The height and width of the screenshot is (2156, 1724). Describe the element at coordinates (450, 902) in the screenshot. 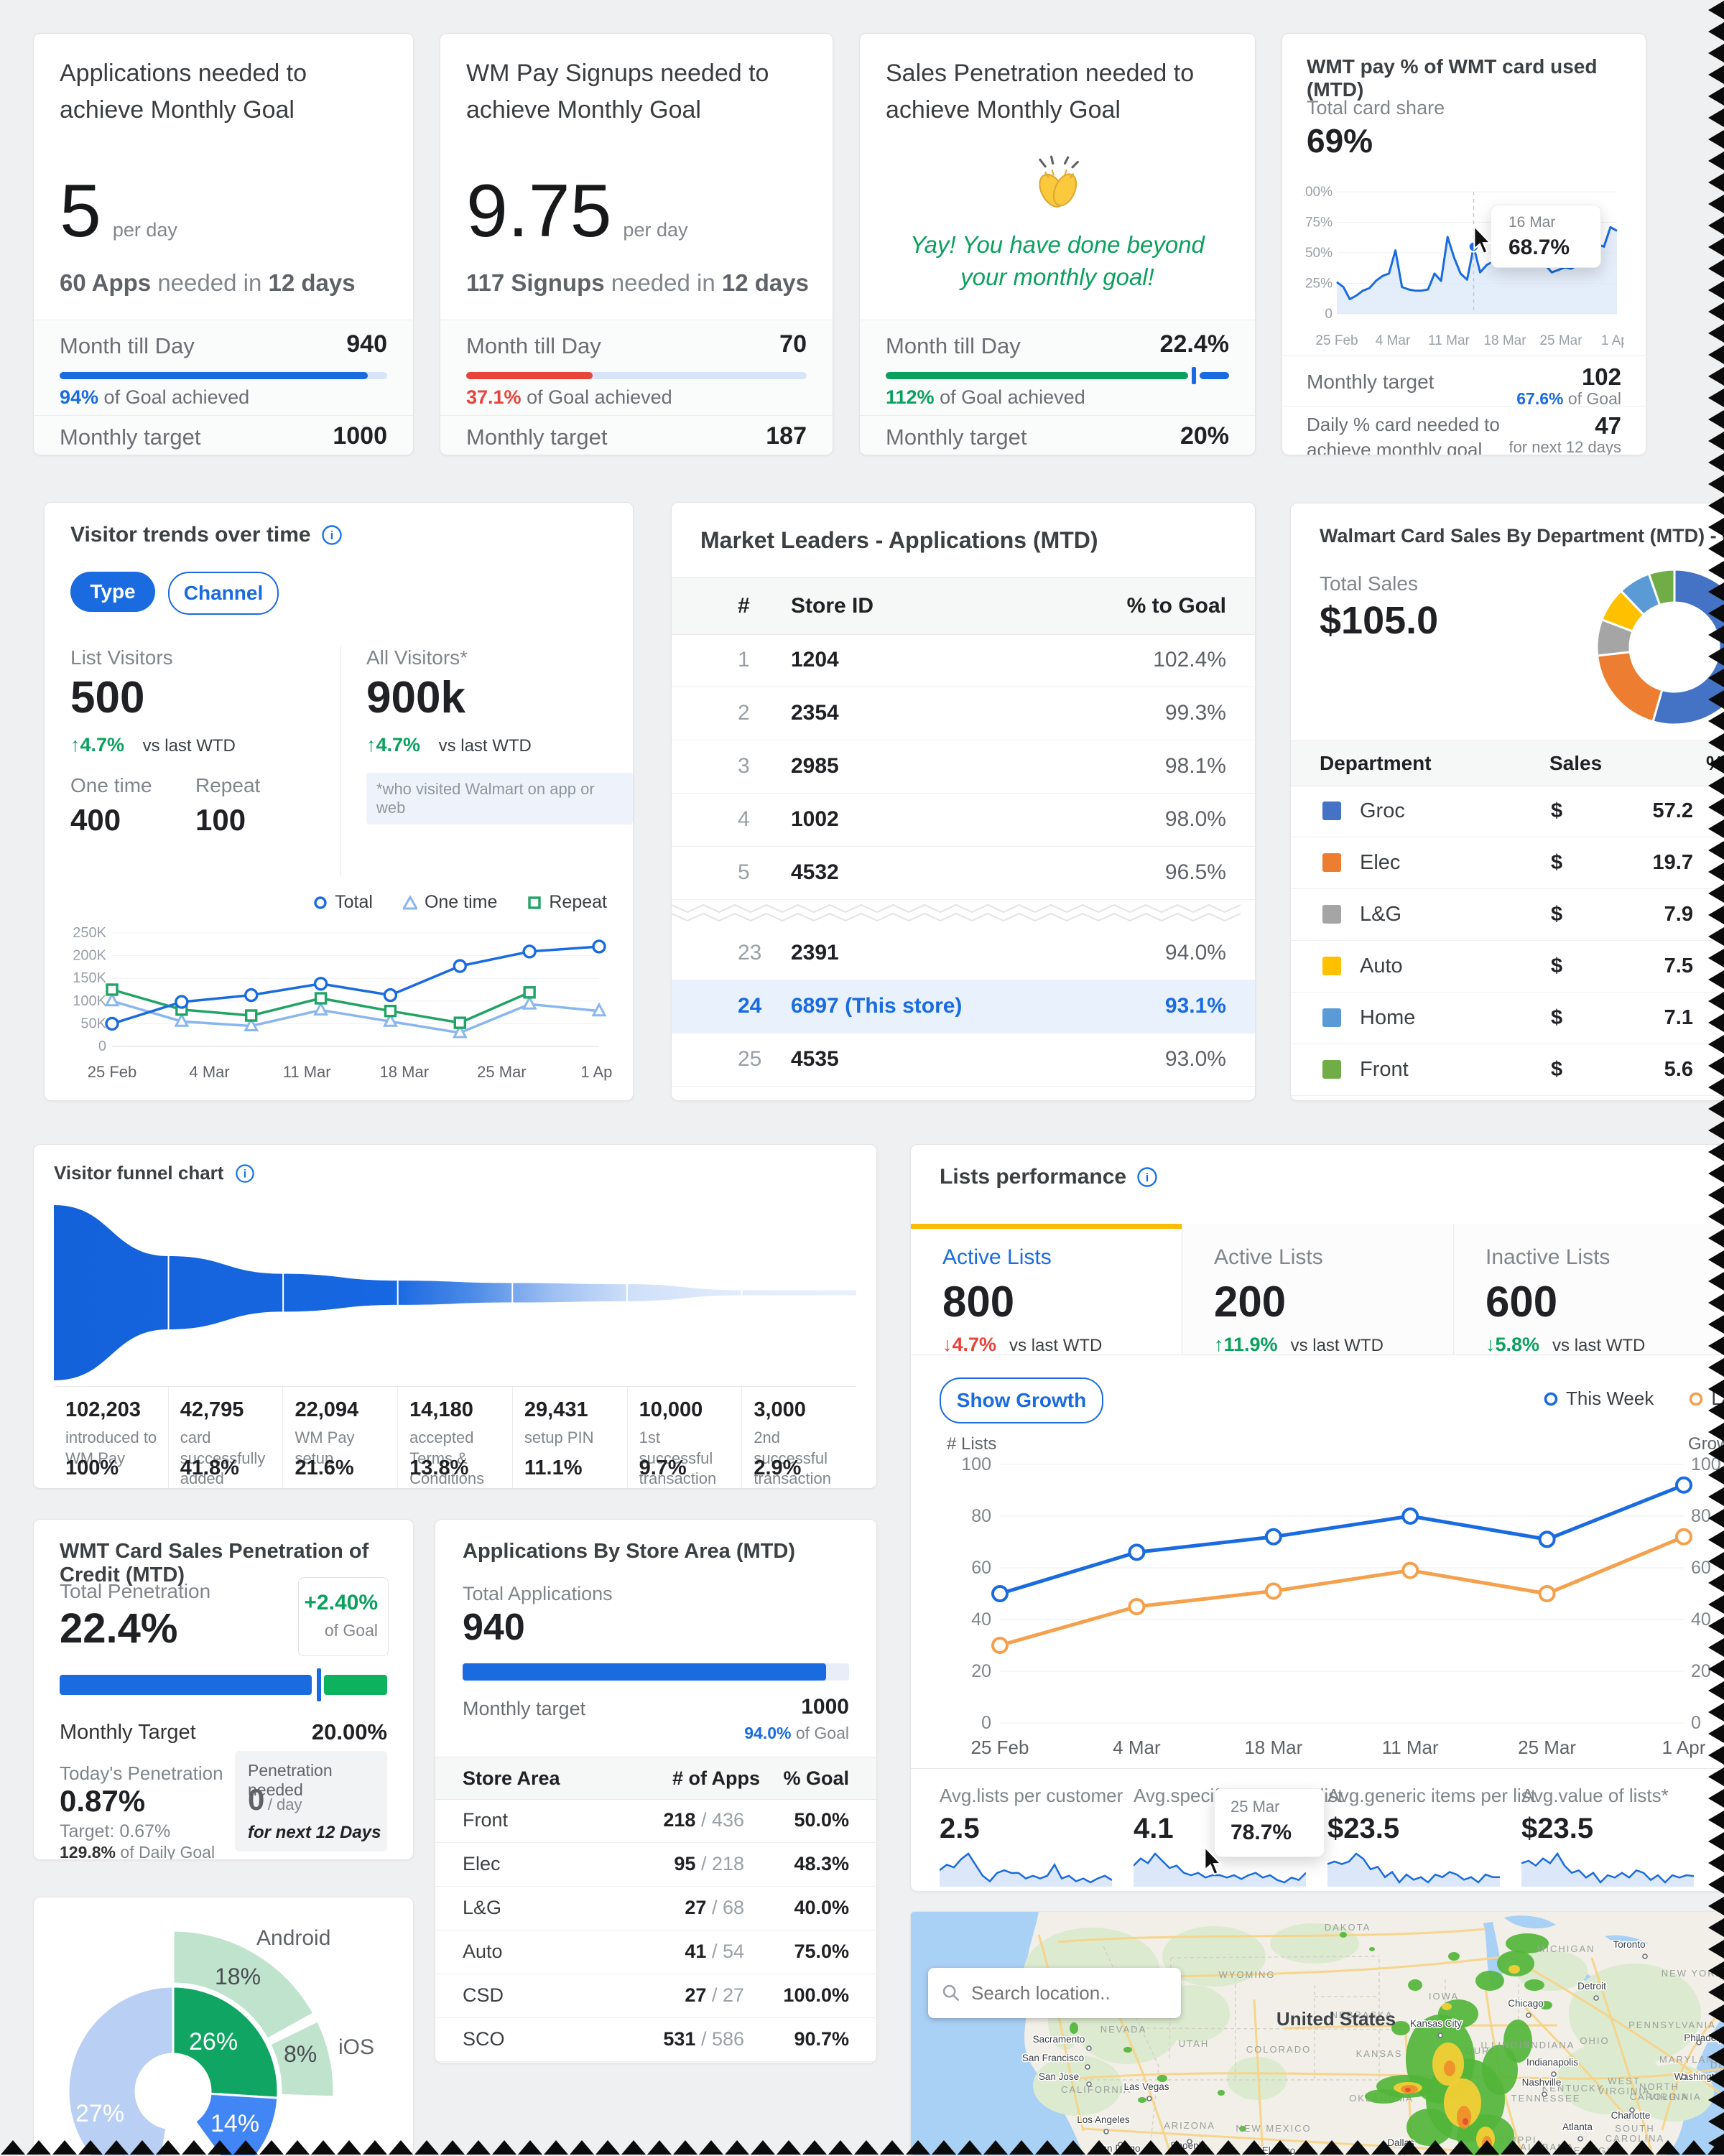

I see `legend-item: One time` at that location.